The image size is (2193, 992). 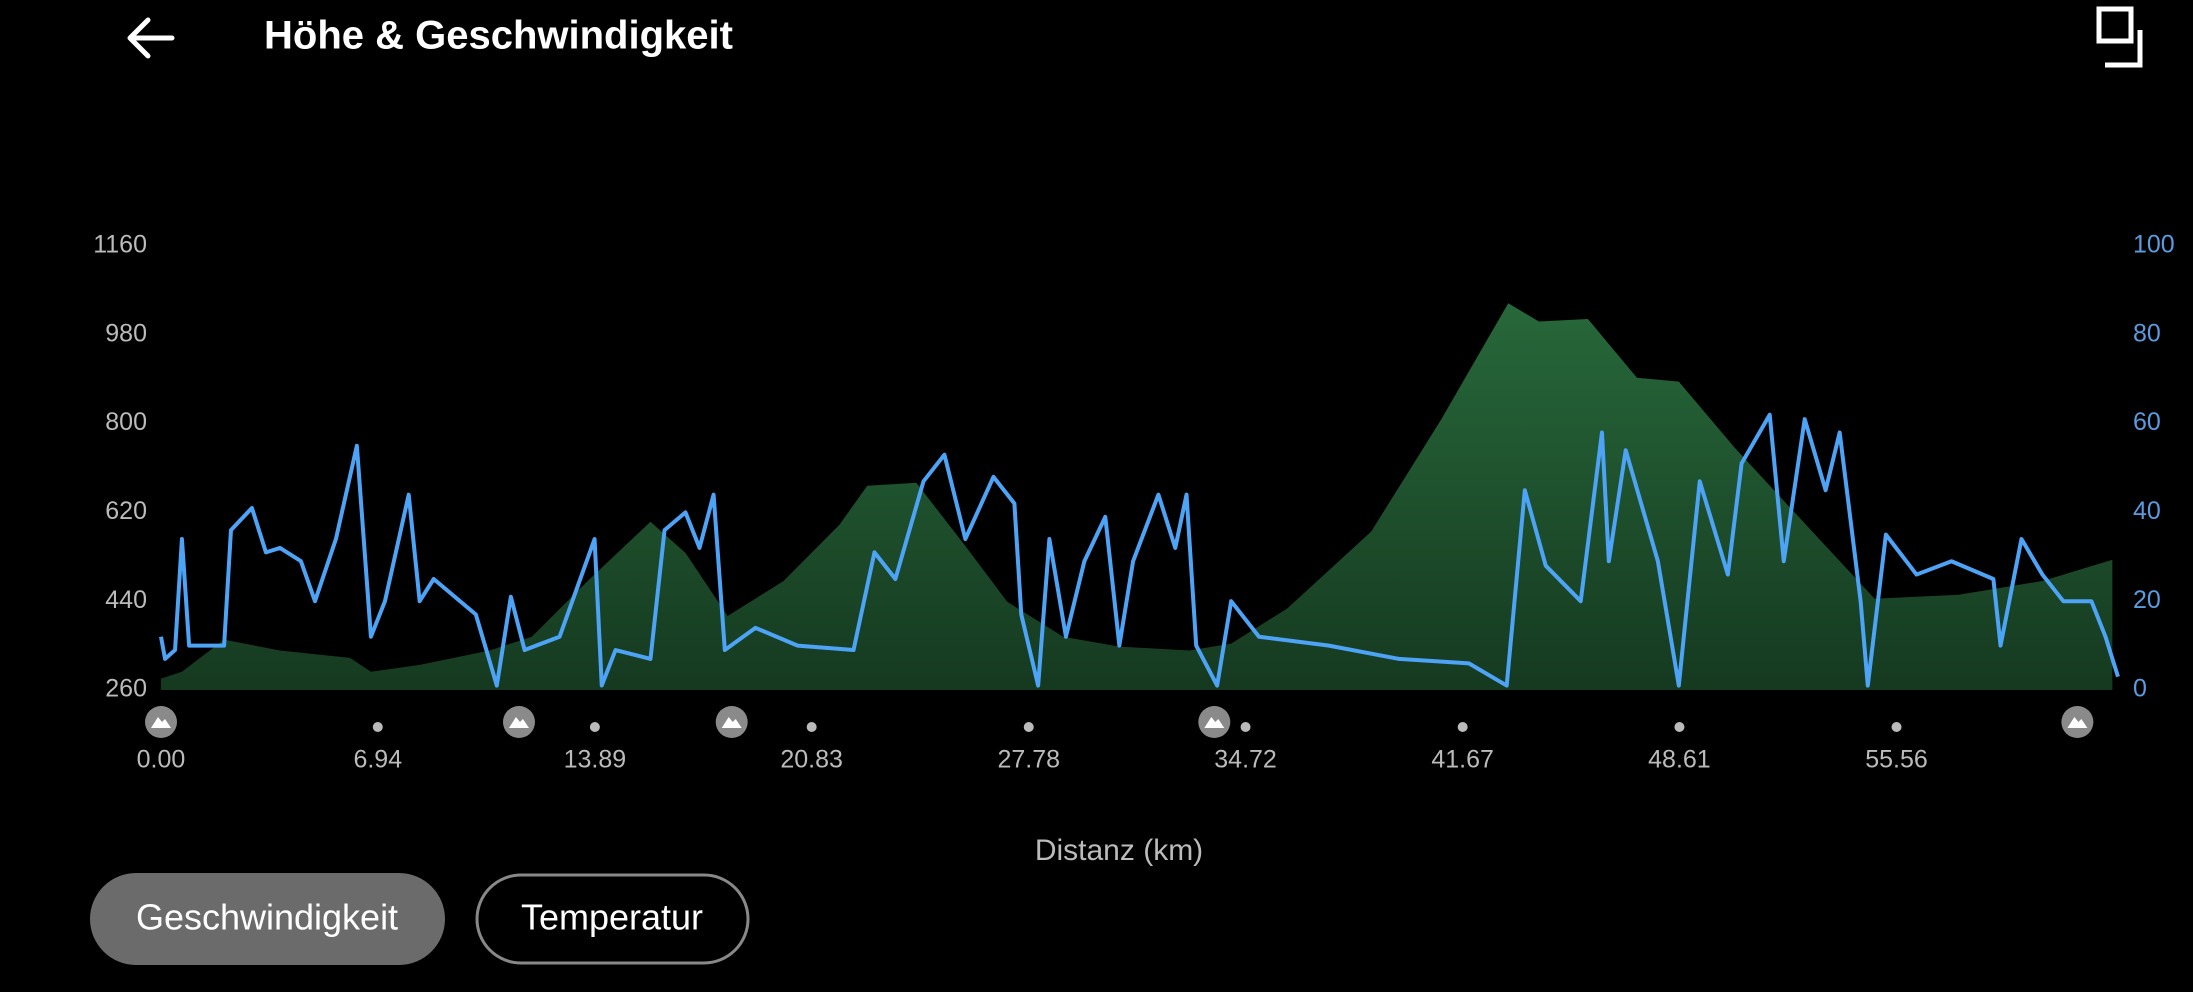 I want to click on y2-tick-label: 60, so click(x=2147, y=422).